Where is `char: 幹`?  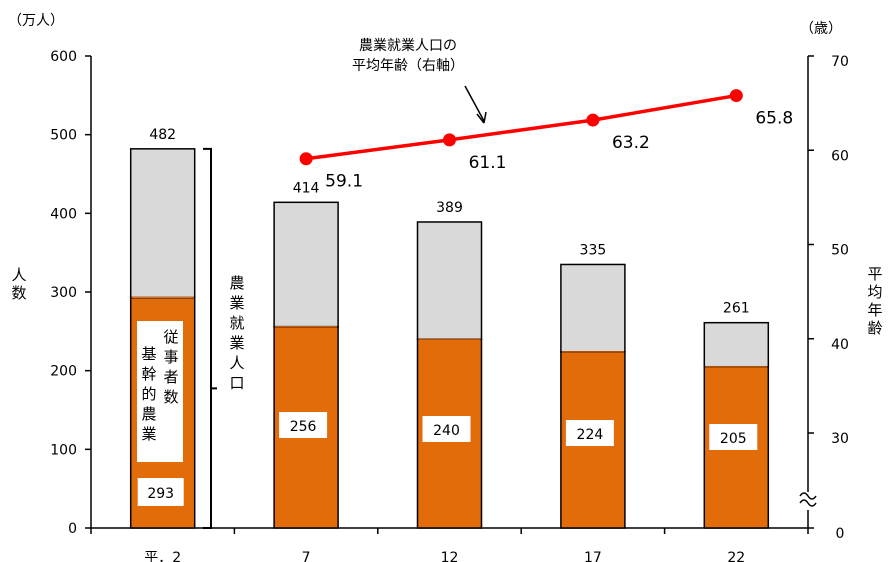 char: 幹 is located at coordinates (149, 374).